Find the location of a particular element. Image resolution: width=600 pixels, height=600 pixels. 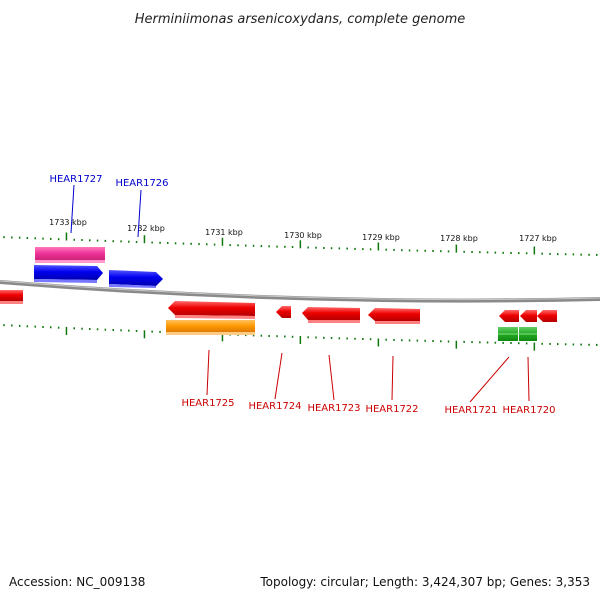

gene-hear1725-shadow is located at coordinates (215, 317).